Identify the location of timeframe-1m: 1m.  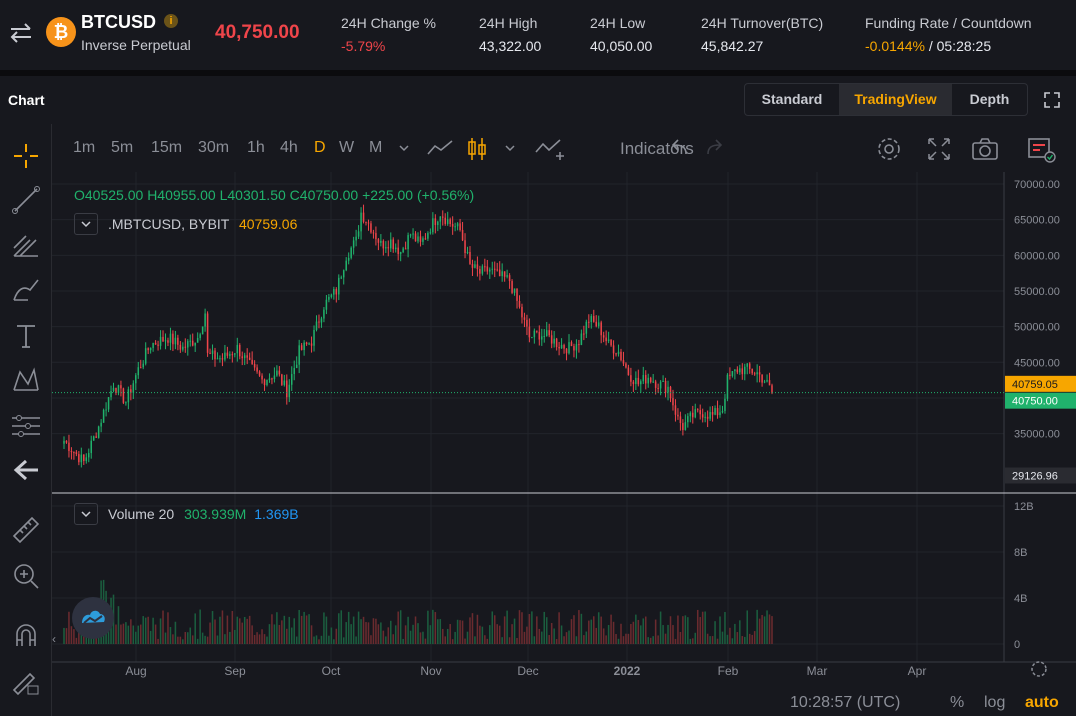
(84, 147).